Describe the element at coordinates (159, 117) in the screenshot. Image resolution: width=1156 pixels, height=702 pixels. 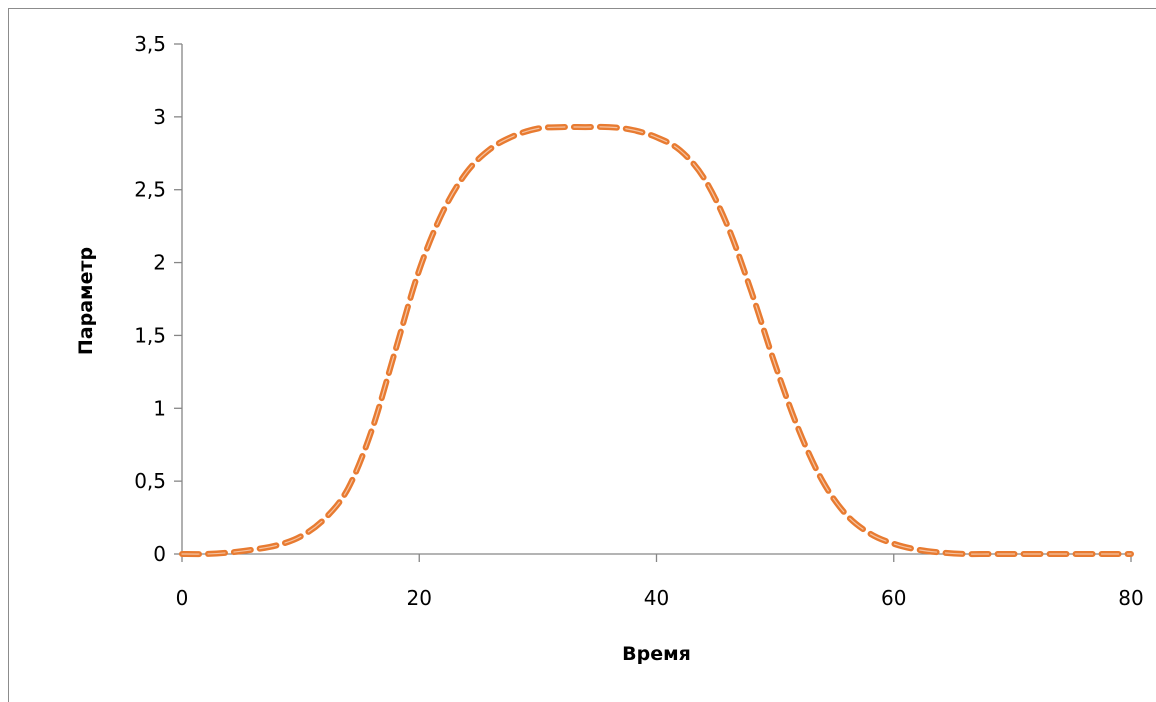
I see `y-tick-label: 3` at that location.